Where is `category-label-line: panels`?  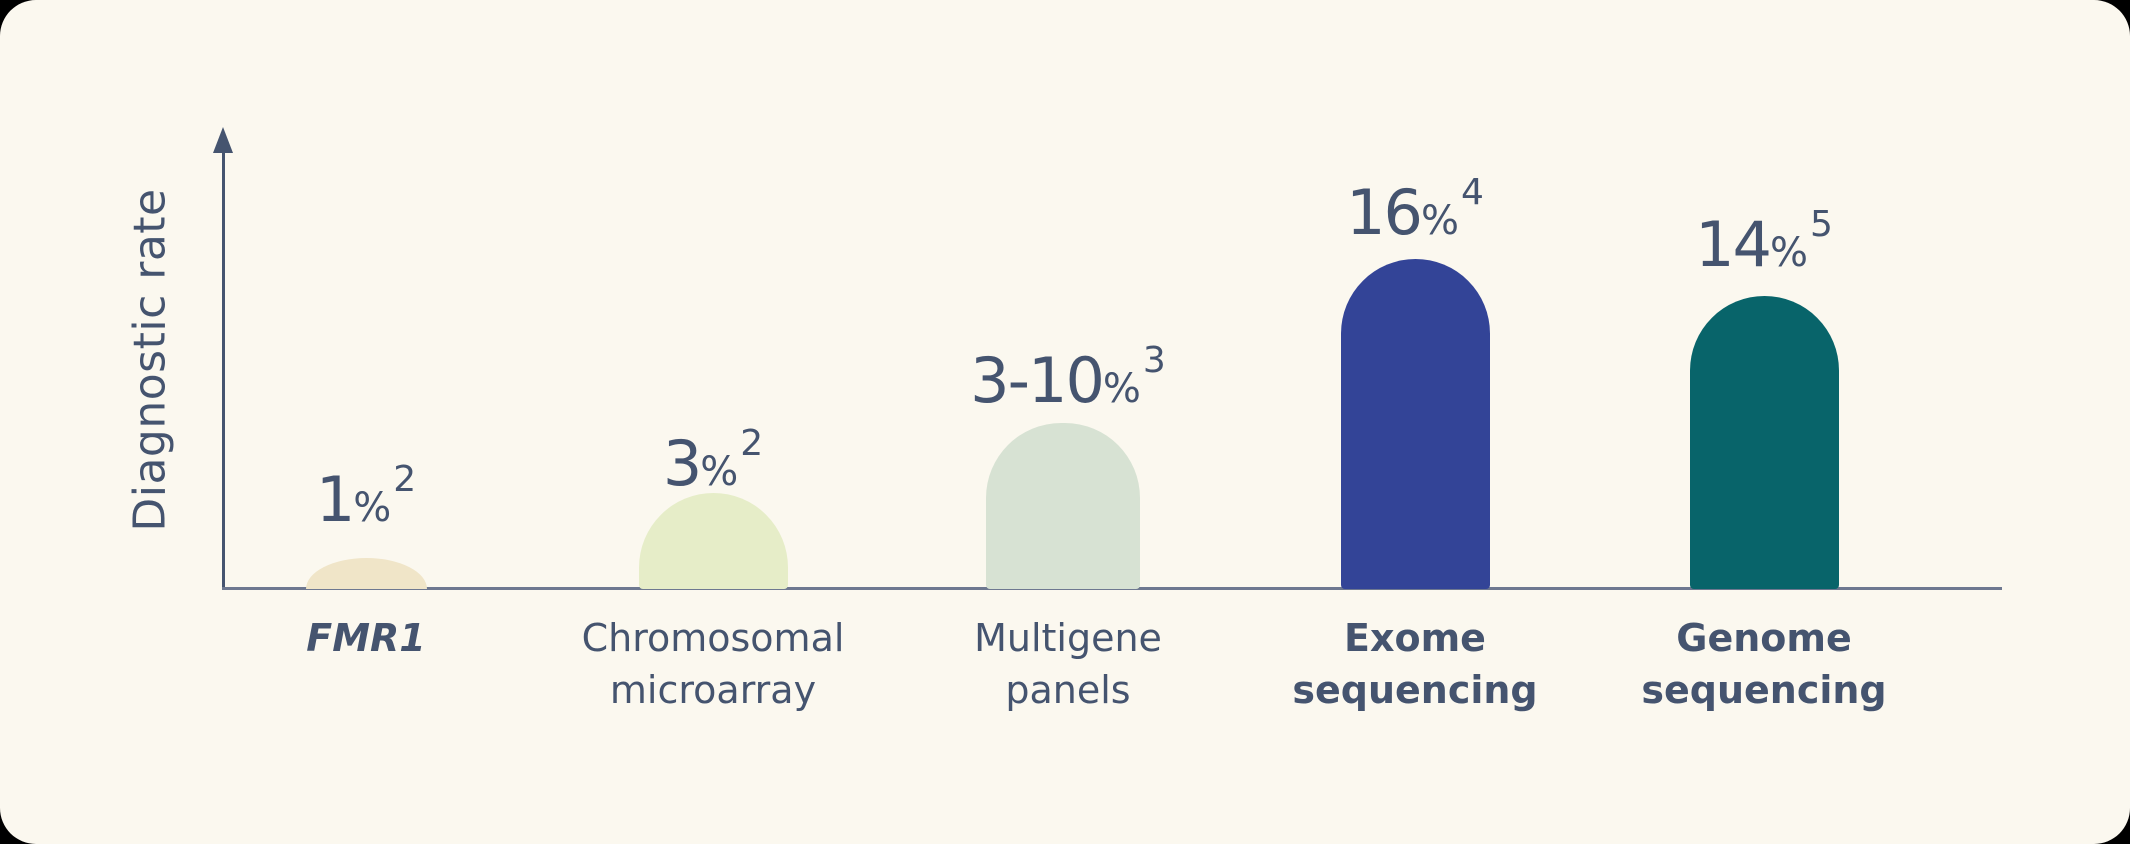
category-label-line: panels is located at coordinates (1068, 690).